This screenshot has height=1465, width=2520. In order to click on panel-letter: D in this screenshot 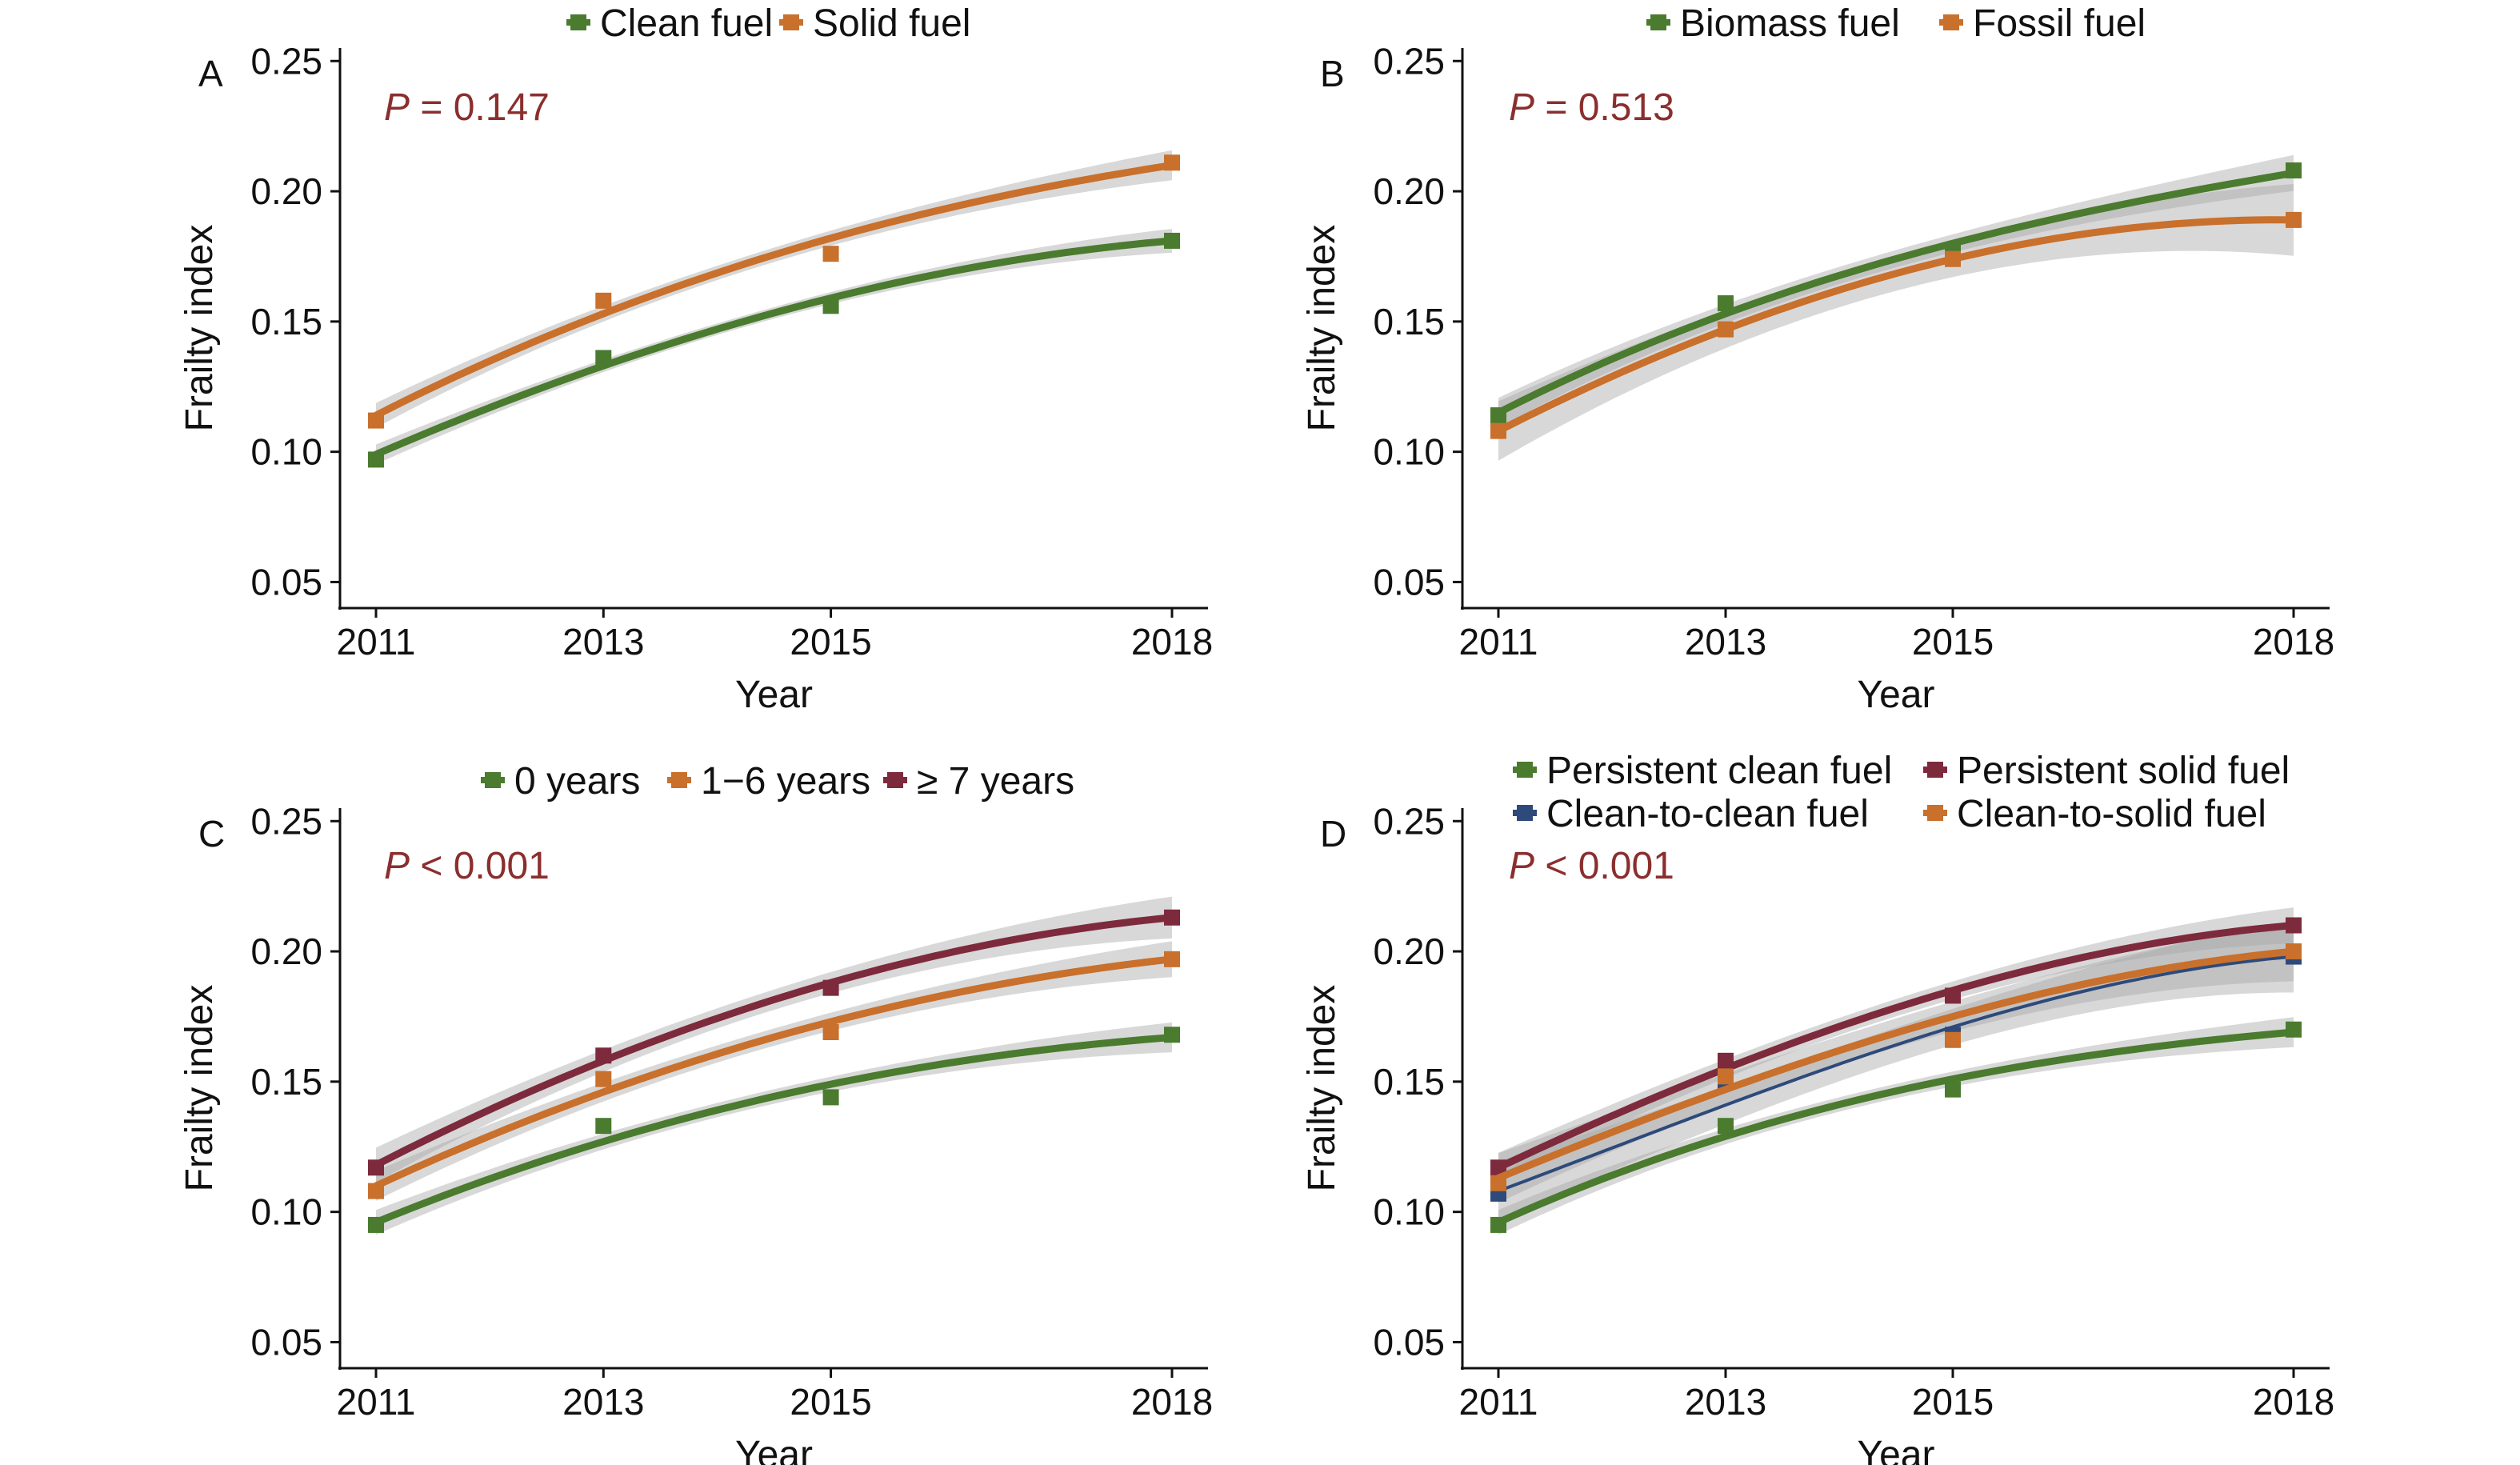, I will do `click(1333, 834)`.